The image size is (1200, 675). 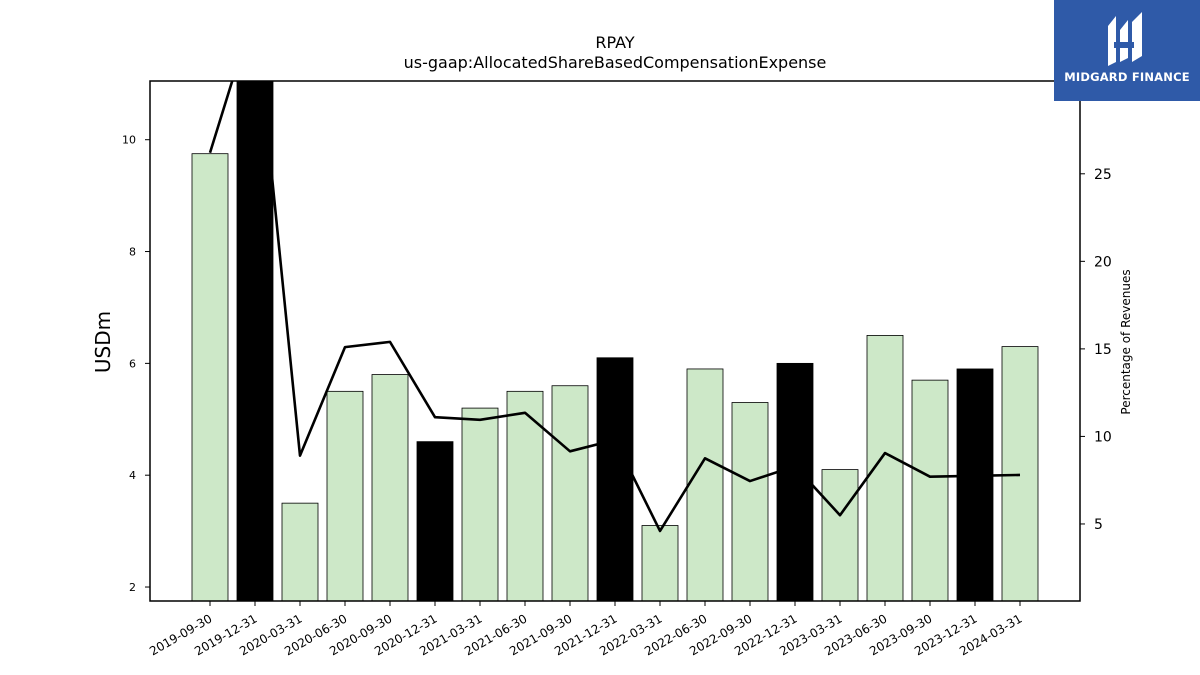 What do you see at coordinates (1103, 175) in the screenshot?
I see `y2-tick-label: 25` at bounding box center [1103, 175].